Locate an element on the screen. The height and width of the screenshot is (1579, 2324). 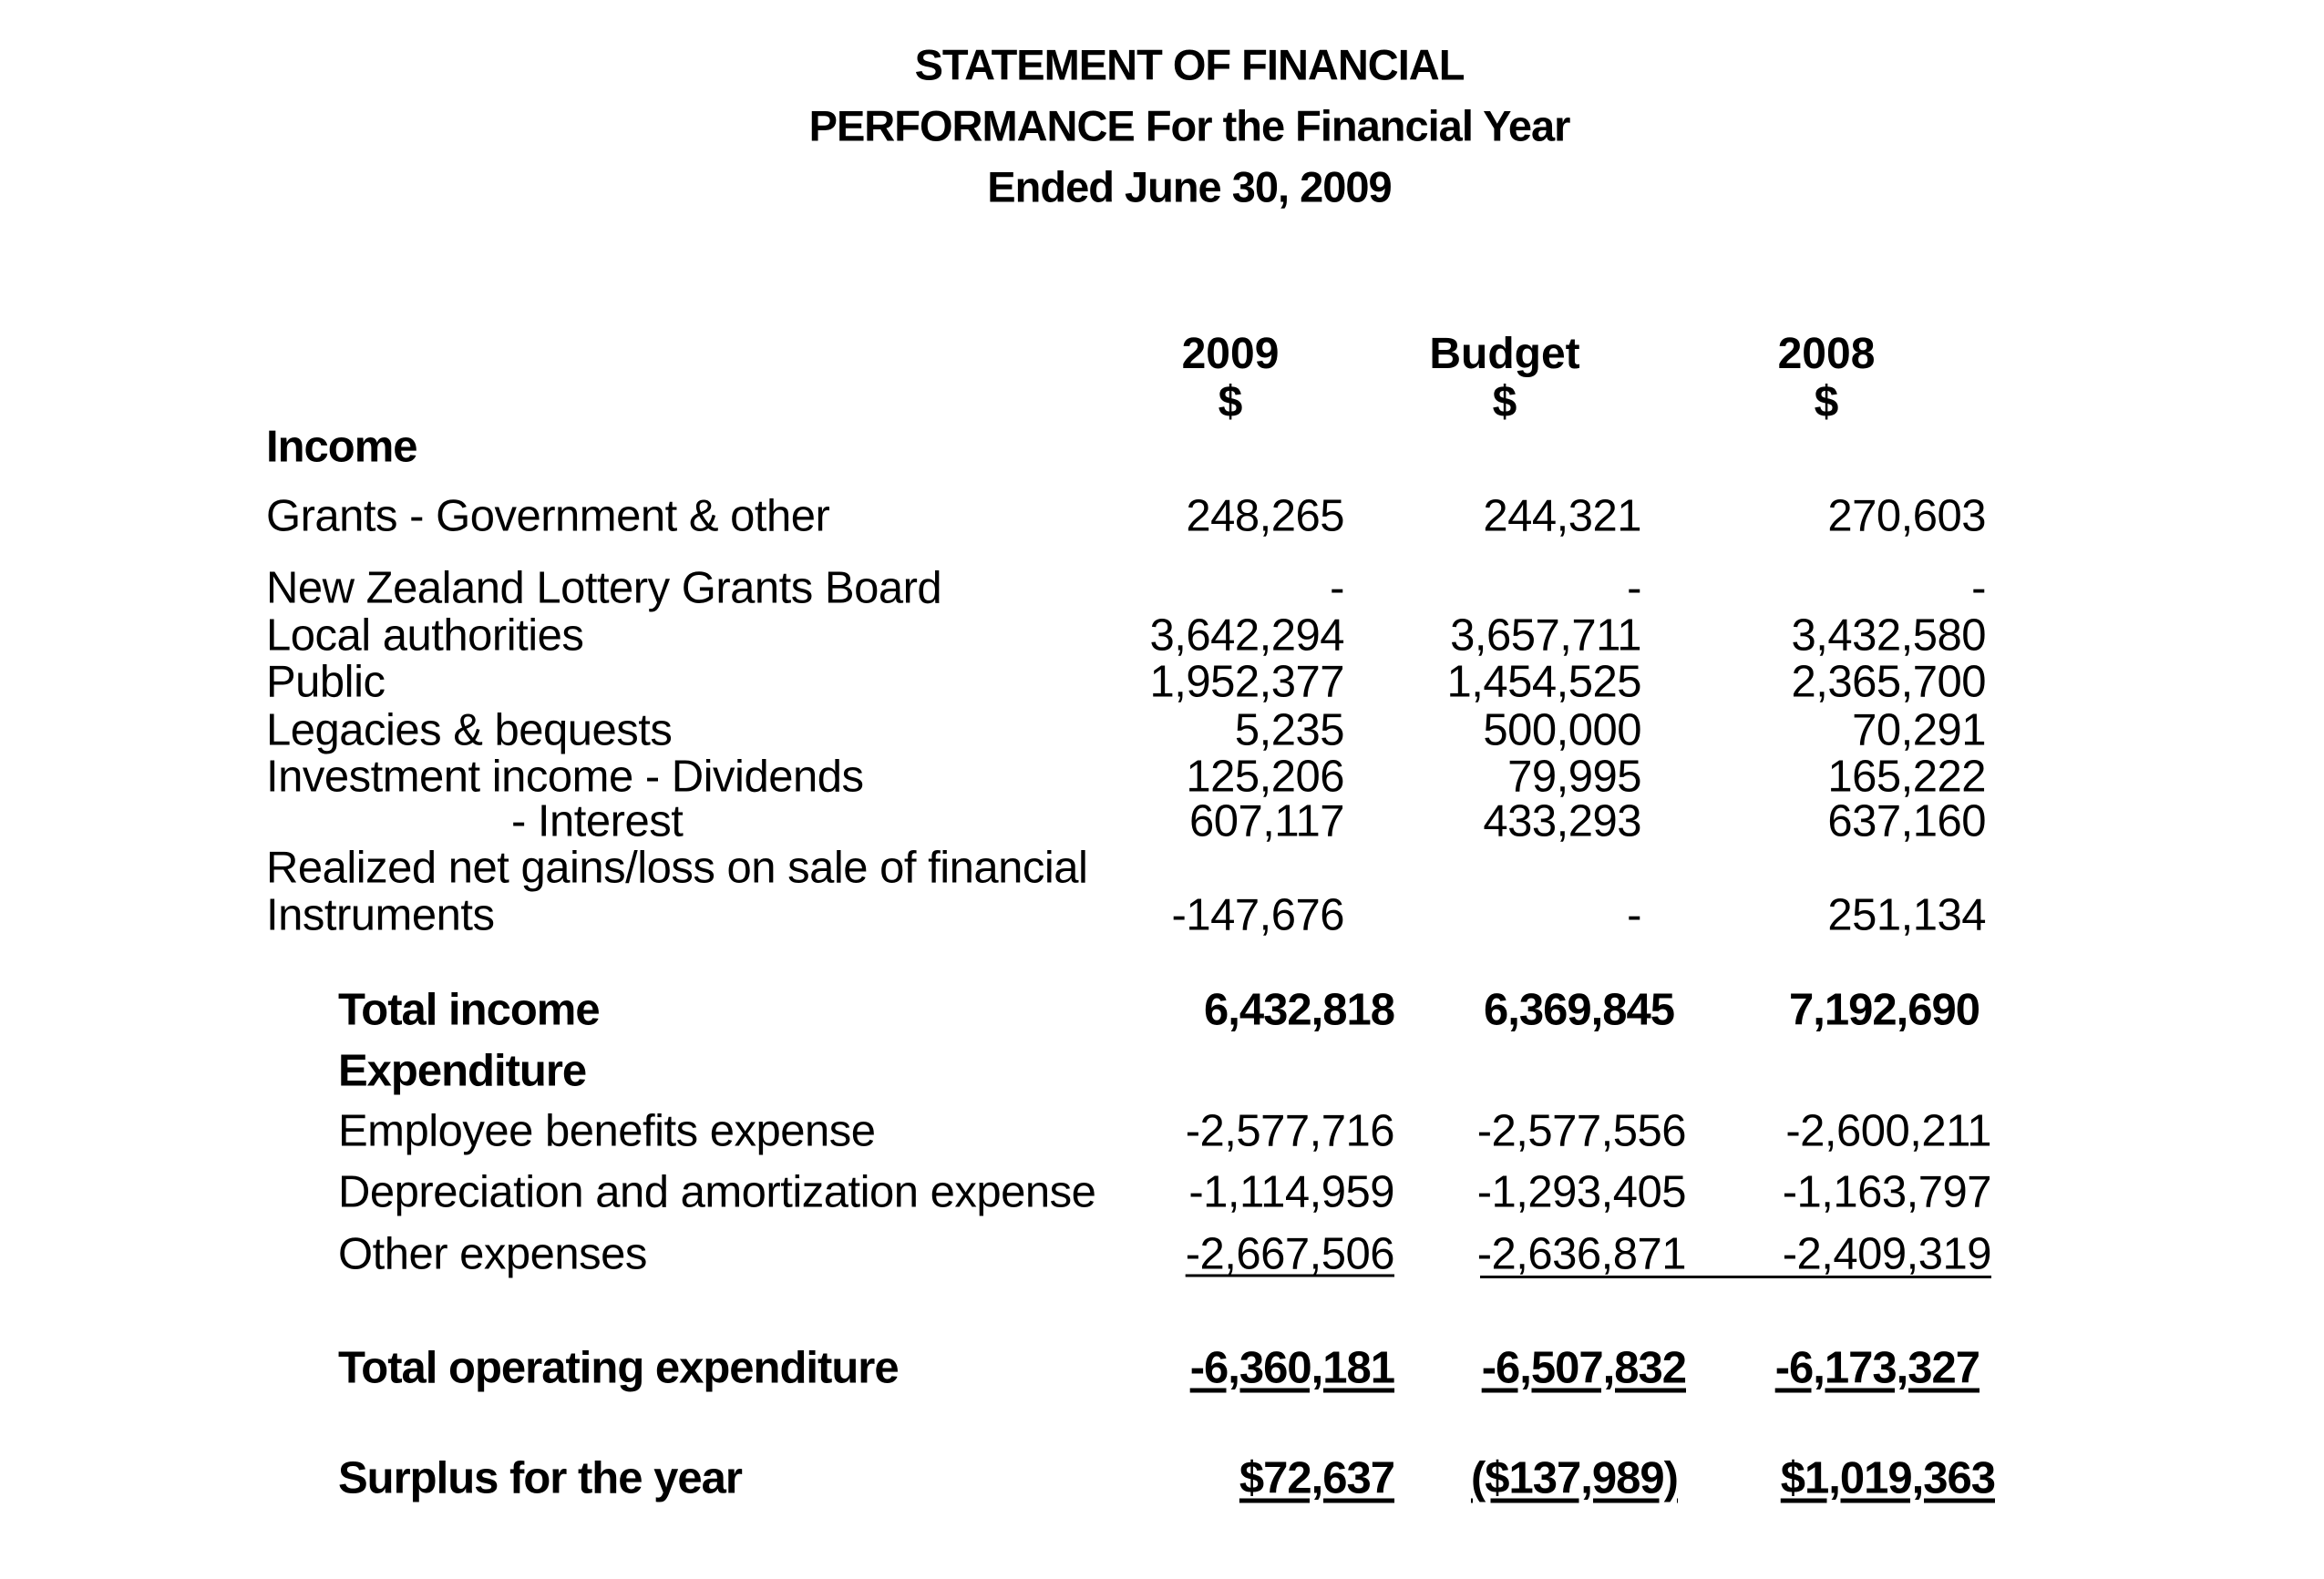
total-expenditure-2009: -6,360,181 is located at coordinates (1292, 1368).